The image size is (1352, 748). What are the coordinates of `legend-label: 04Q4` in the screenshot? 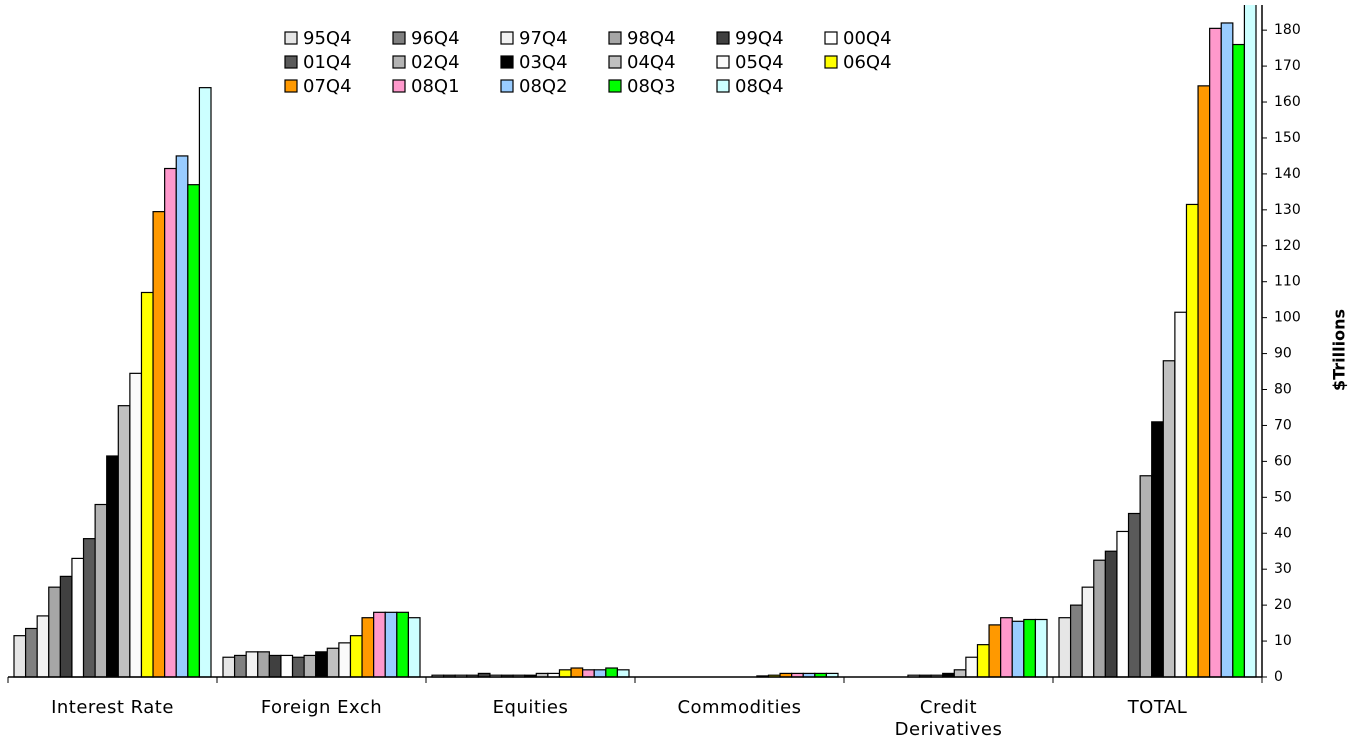 It's located at (651, 62).